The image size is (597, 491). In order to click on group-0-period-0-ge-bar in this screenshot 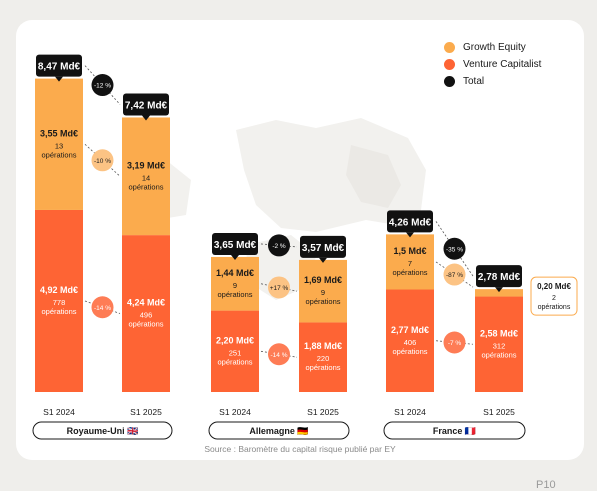, I will do `click(59, 144)`.